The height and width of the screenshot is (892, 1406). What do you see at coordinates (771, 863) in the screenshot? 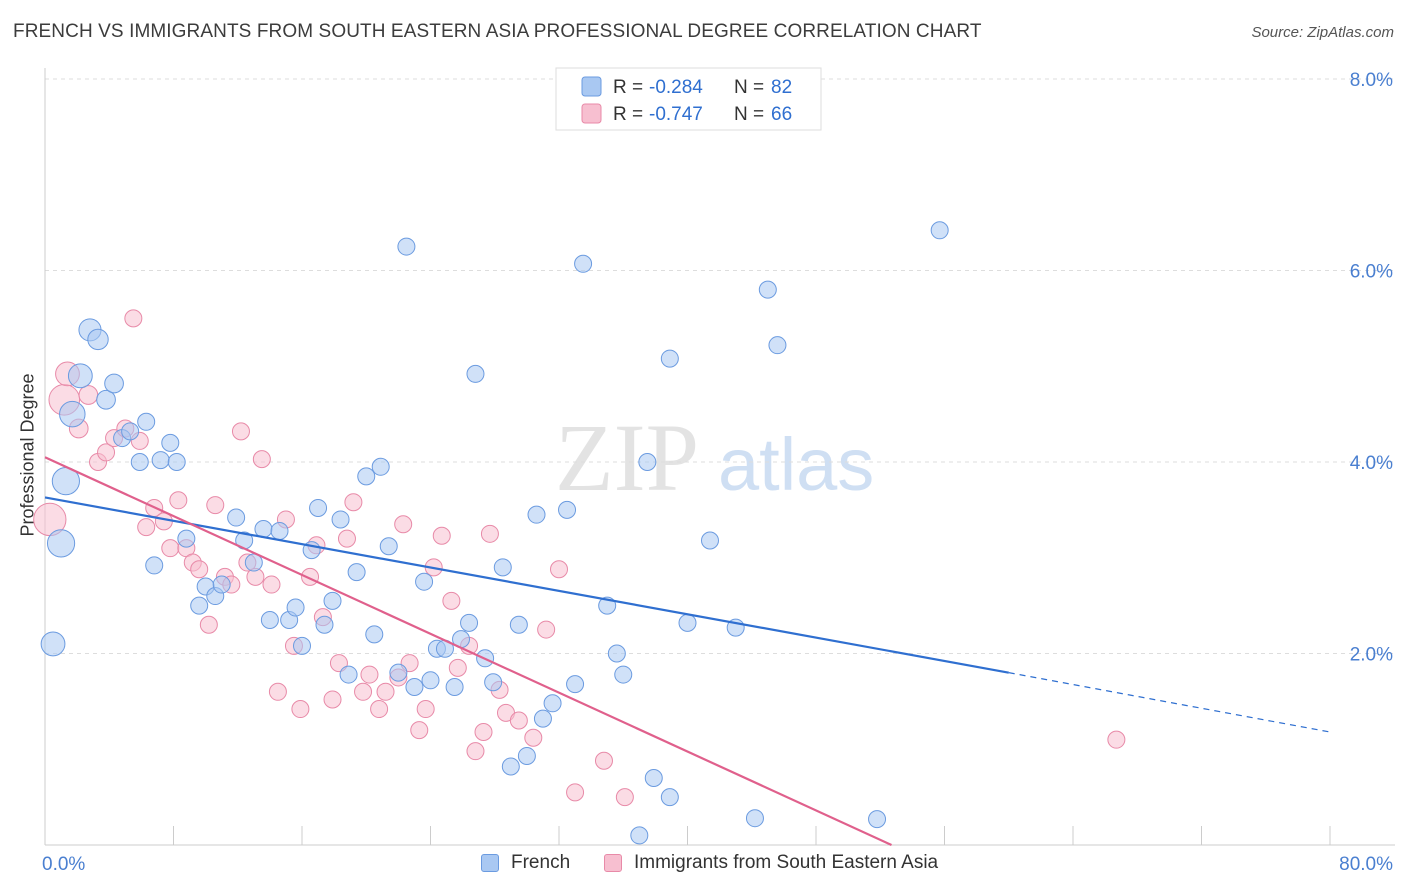
I see `legend-item-sea: Immigrants from South Eastern Asia` at bounding box center [771, 863].